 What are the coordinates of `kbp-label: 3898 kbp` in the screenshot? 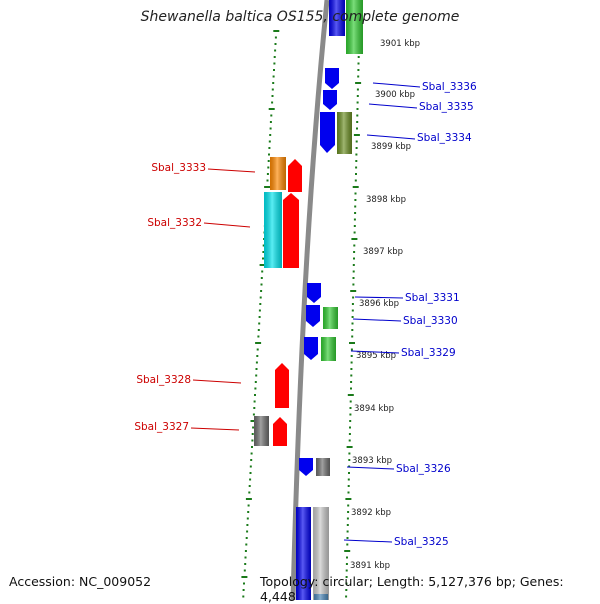 It's located at (386, 200).